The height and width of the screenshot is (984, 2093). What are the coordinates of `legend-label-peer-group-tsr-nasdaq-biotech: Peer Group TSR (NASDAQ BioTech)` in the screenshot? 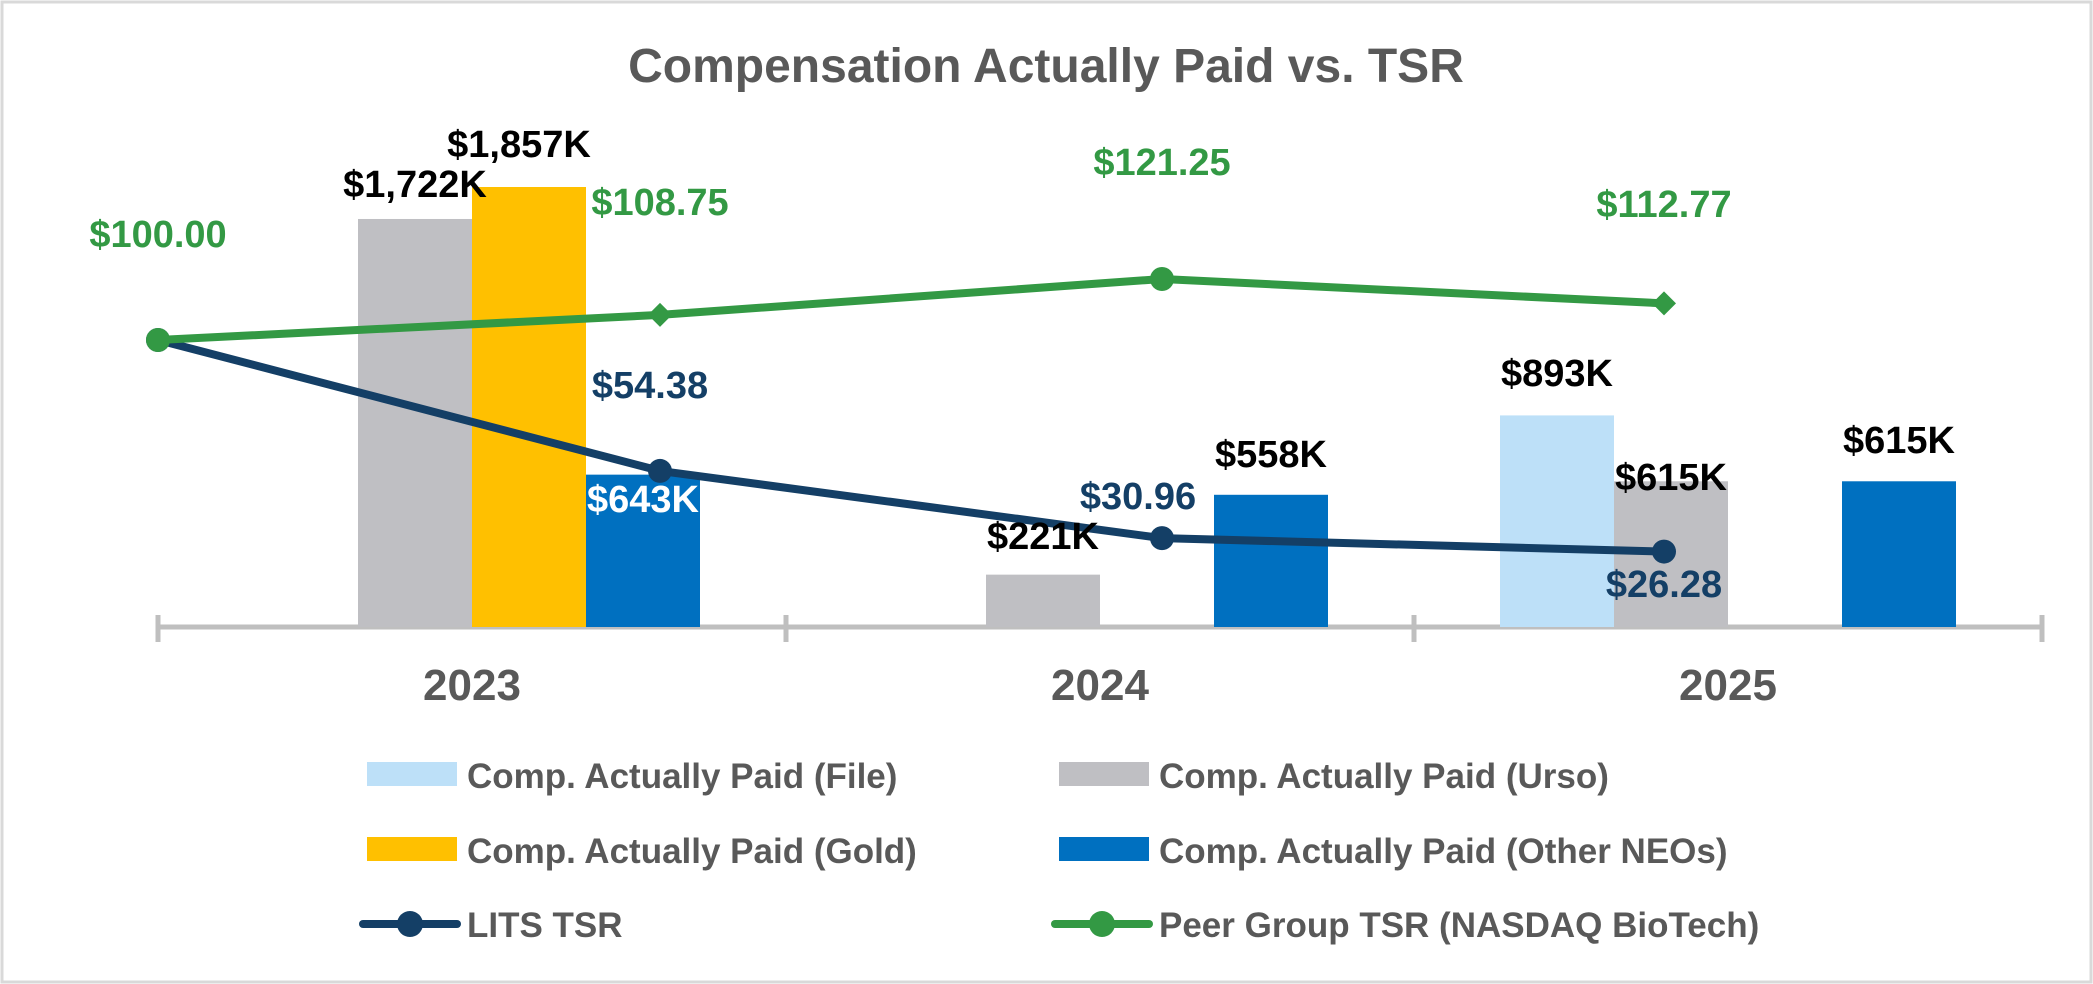 It's located at (1459, 925).